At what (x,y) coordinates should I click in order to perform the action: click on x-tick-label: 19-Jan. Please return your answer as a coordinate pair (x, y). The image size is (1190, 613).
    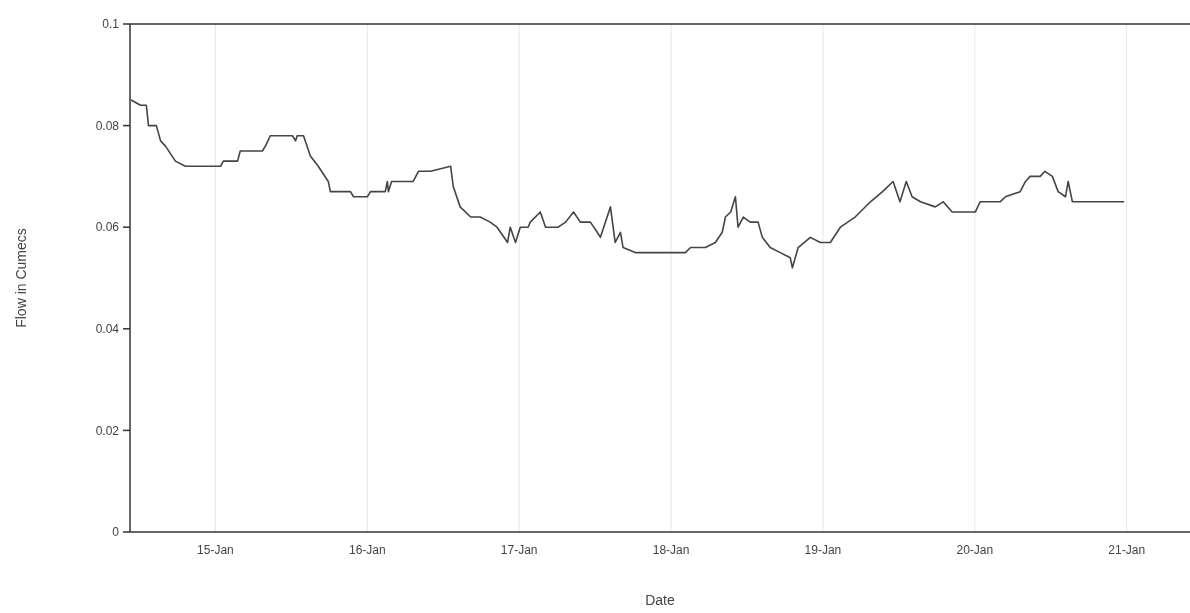
    Looking at the image, I should click on (823, 550).